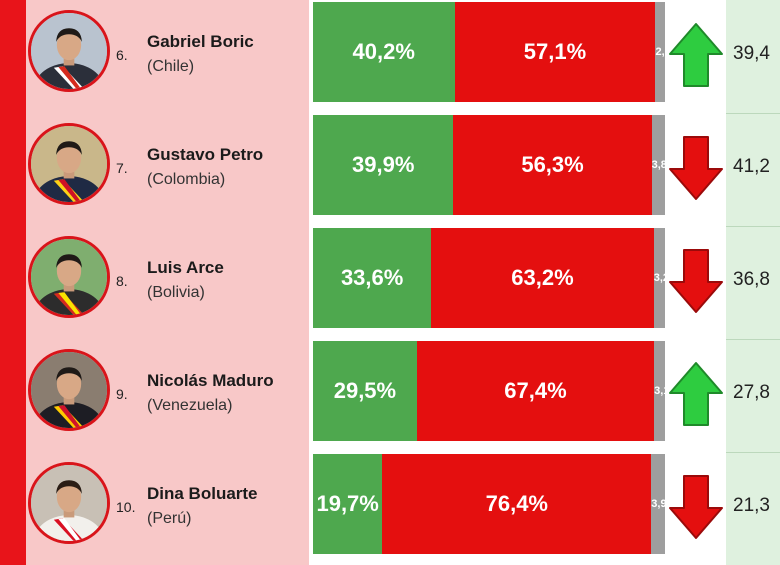 This screenshot has width=780, height=565. Describe the element at coordinates (535, 391) in the screenshot. I see `disapproval-bar-segment: 67,4%` at that location.